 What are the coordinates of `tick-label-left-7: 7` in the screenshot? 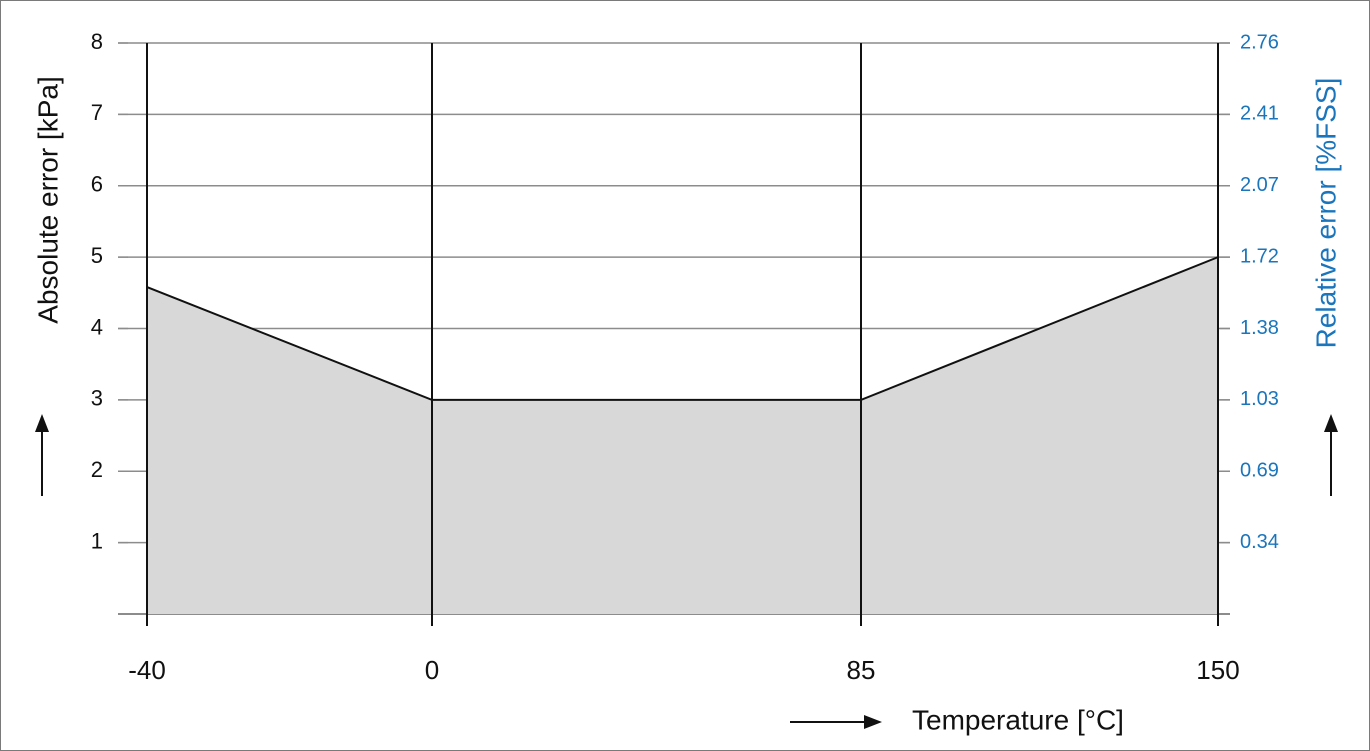 It's located at (97, 112).